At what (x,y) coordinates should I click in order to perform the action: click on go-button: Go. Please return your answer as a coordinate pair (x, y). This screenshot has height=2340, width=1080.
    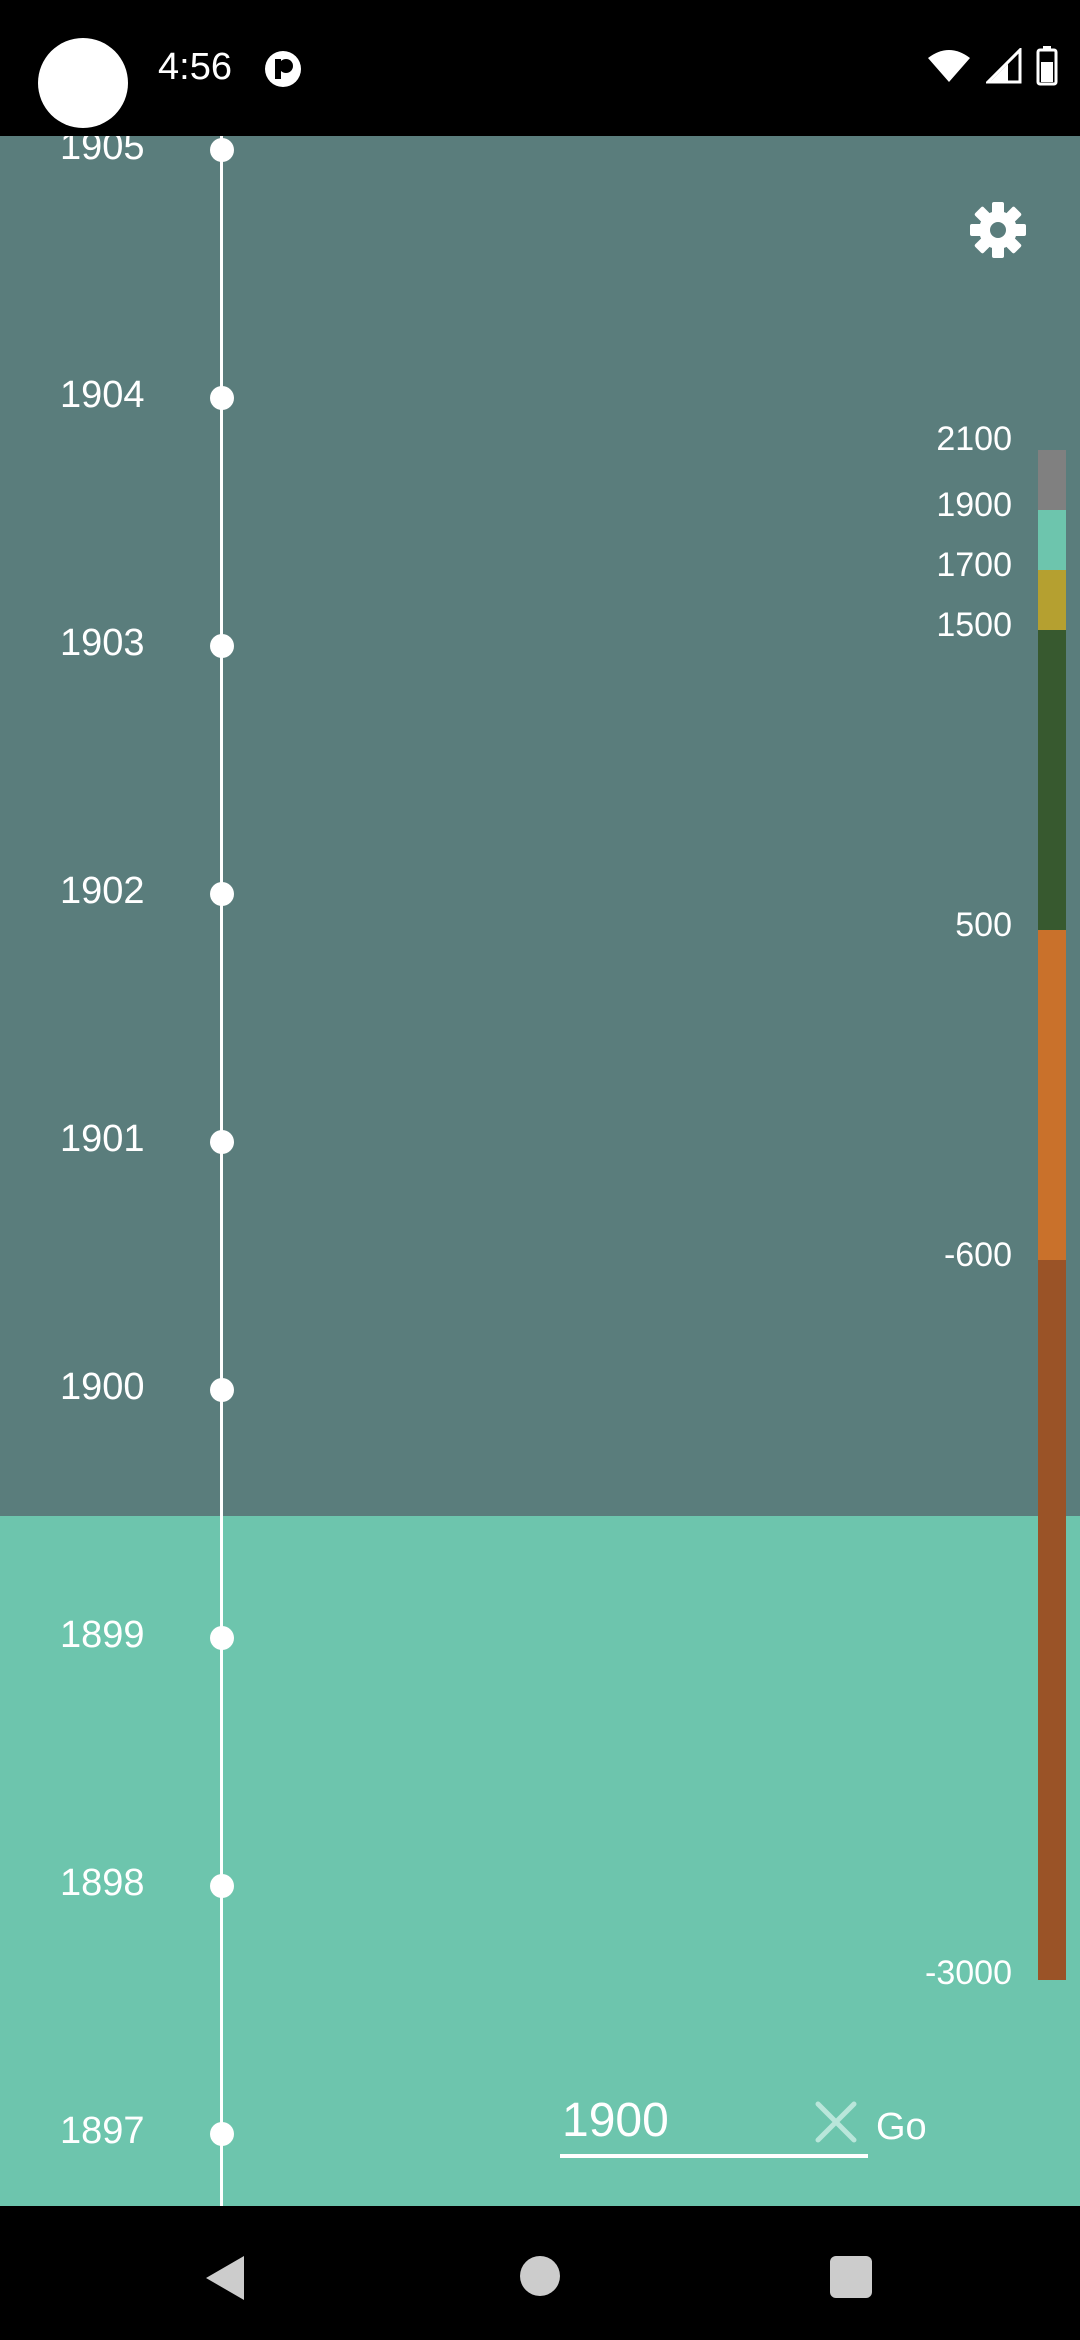
    Looking at the image, I should click on (901, 2127).